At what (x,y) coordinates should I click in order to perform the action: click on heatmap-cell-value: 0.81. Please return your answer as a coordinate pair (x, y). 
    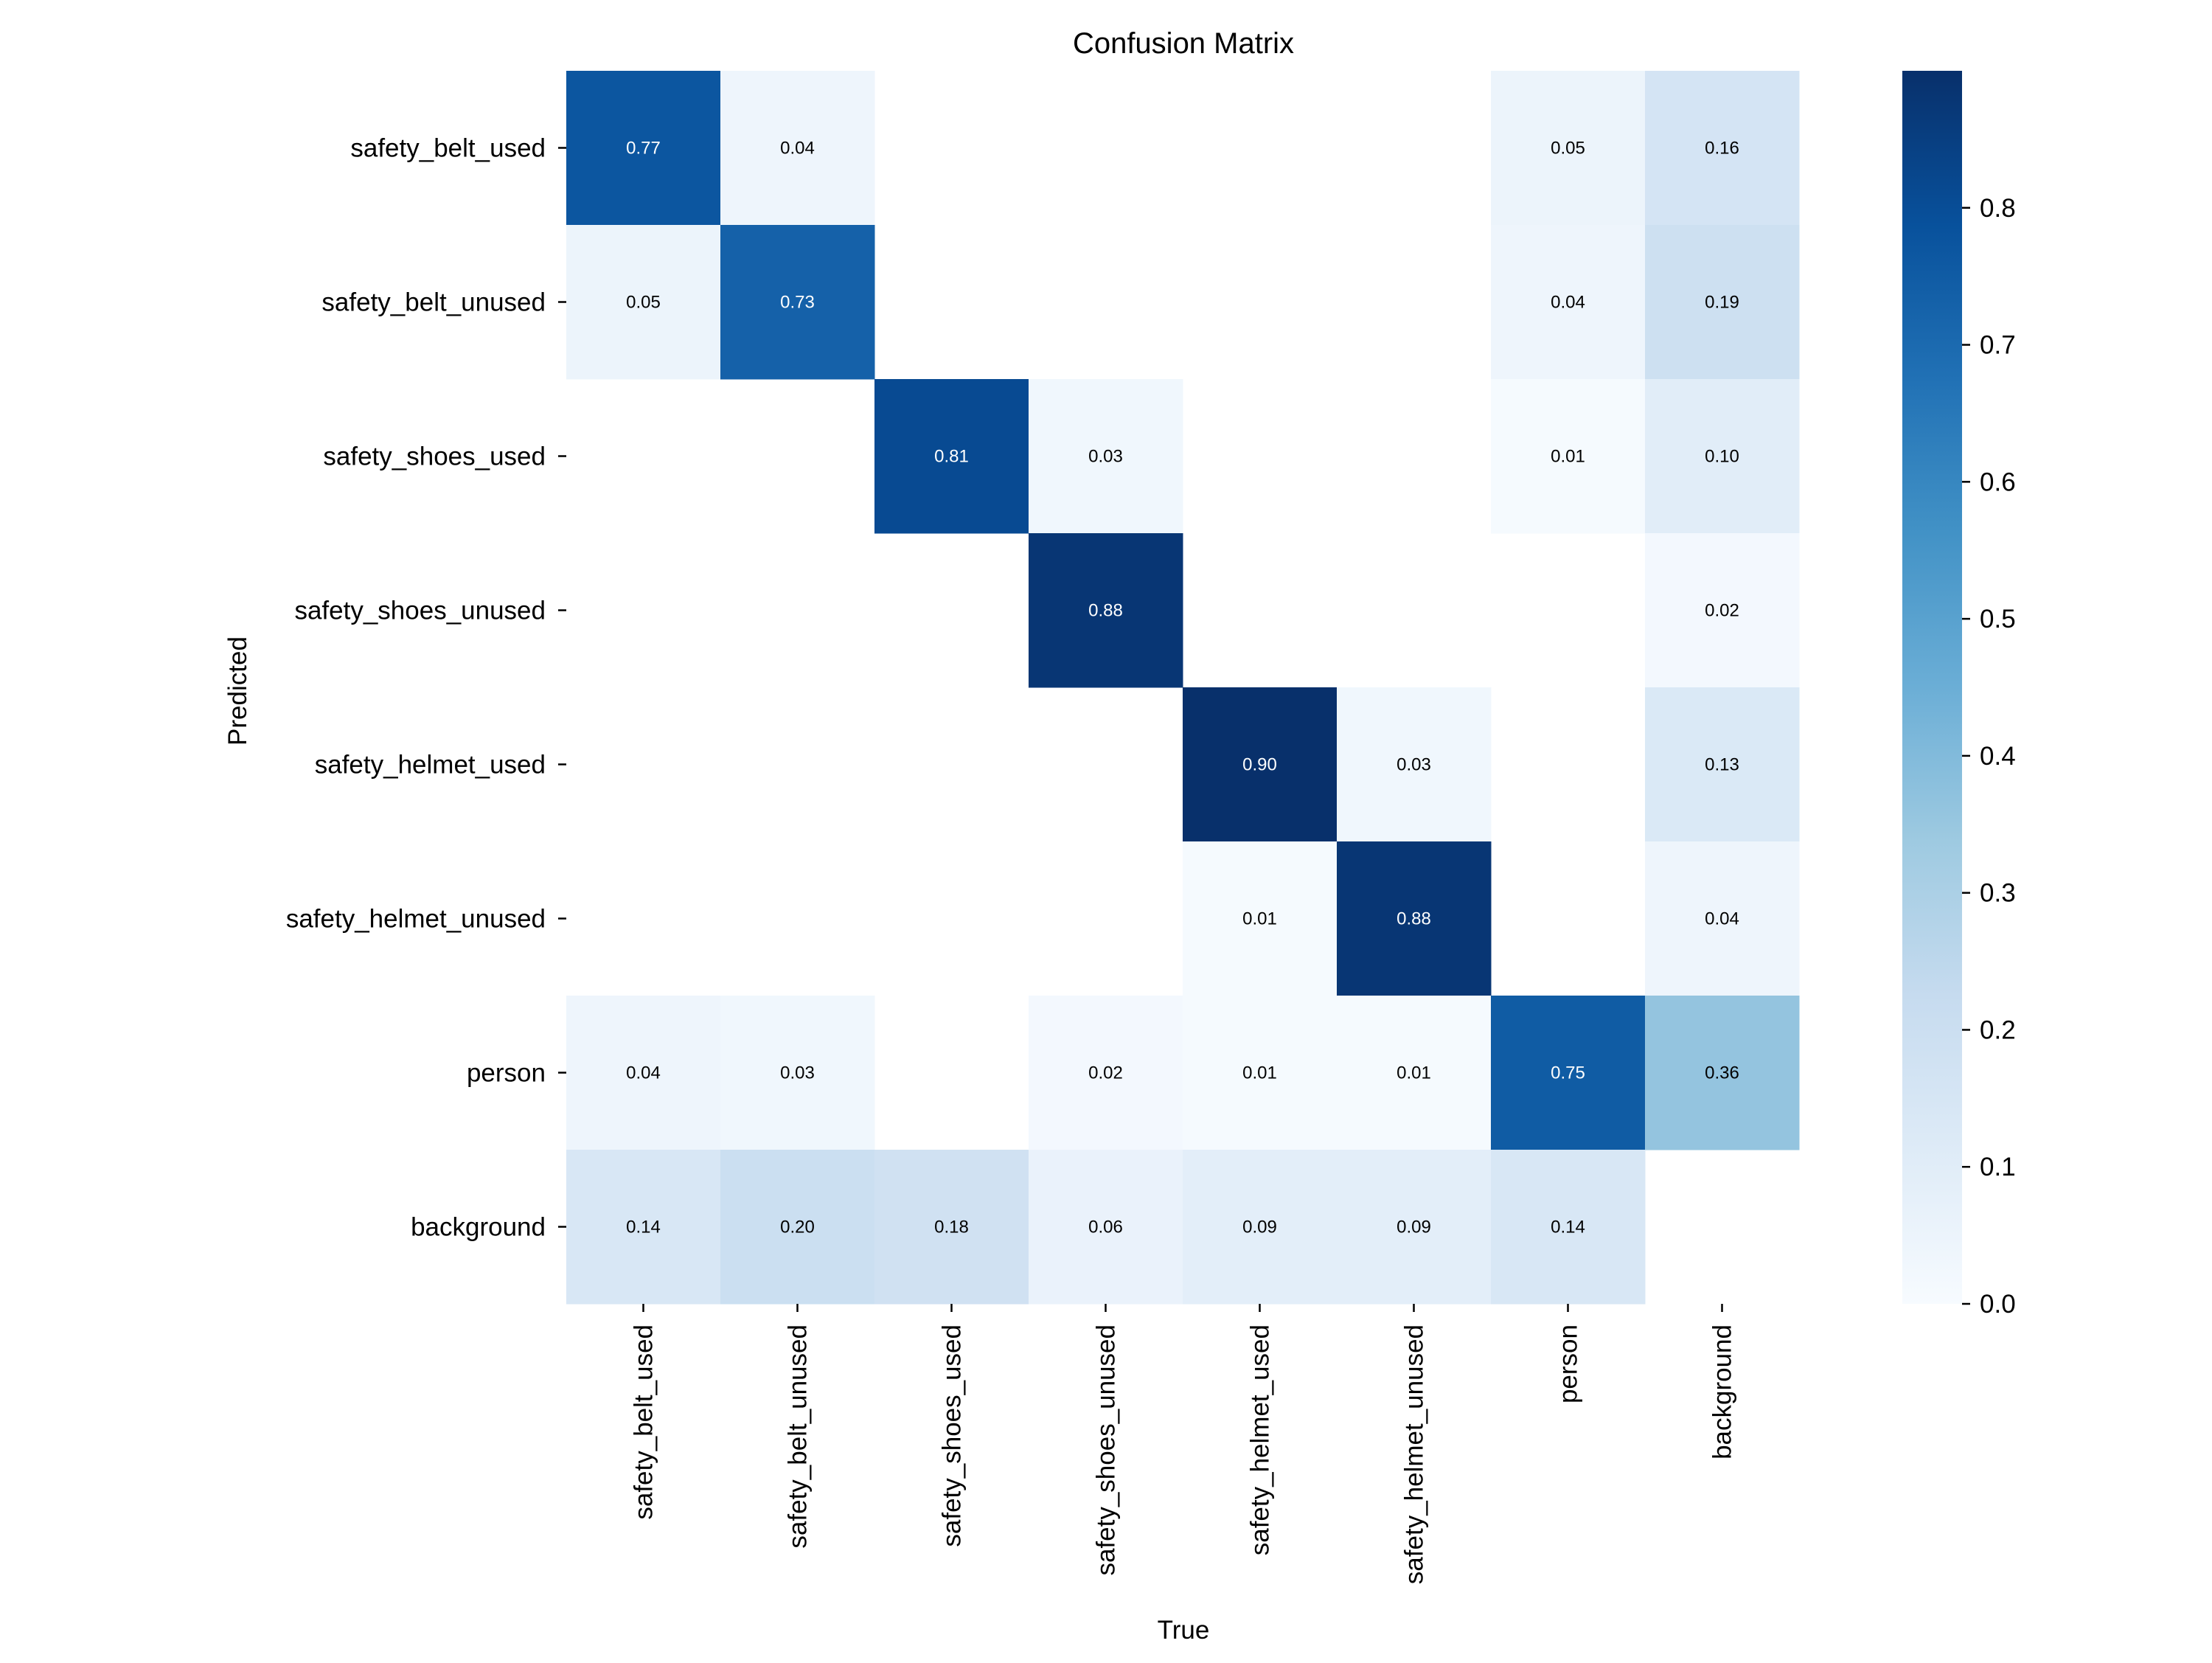
    Looking at the image, I should click on (951, 457).